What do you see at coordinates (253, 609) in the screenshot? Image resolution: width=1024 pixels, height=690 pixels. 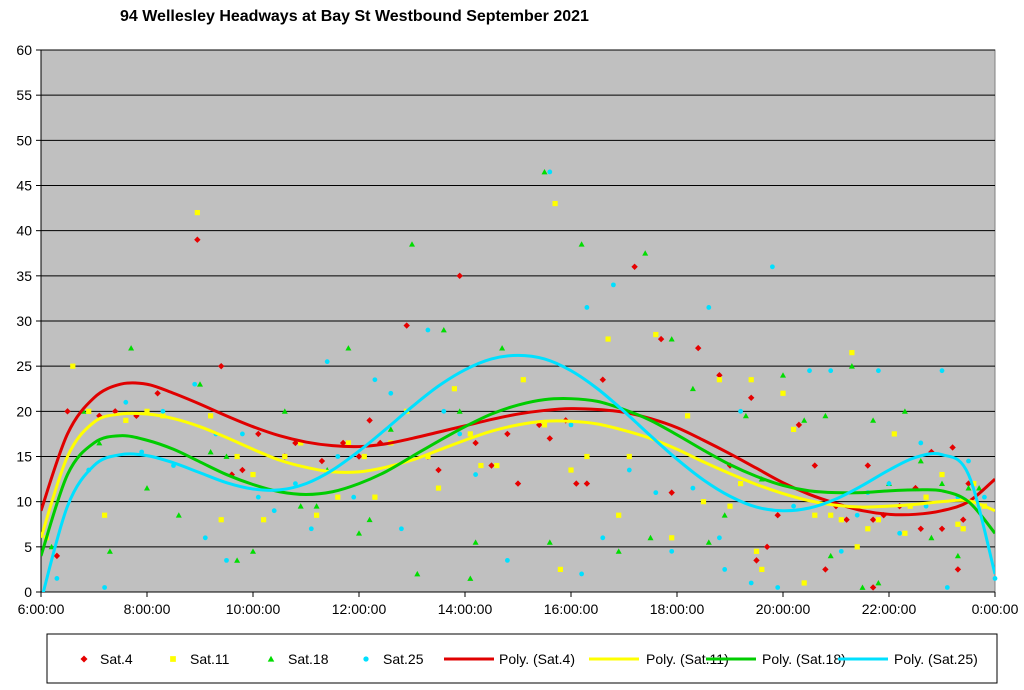 I see `x-tick-label: 10:00:00` at bounding box center [253, 609].